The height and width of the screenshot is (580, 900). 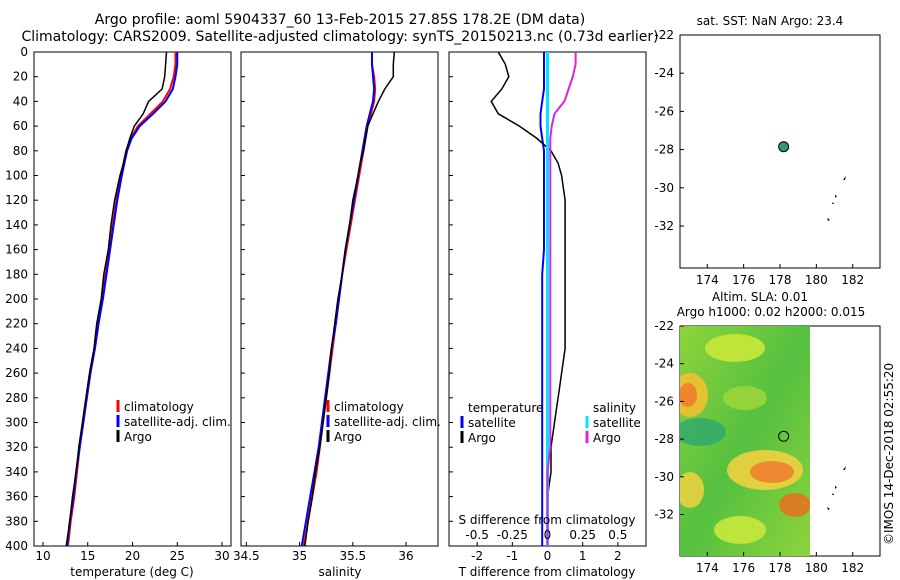 I want to click on s-tick-label: 0.25, so click(x=582, y=535).